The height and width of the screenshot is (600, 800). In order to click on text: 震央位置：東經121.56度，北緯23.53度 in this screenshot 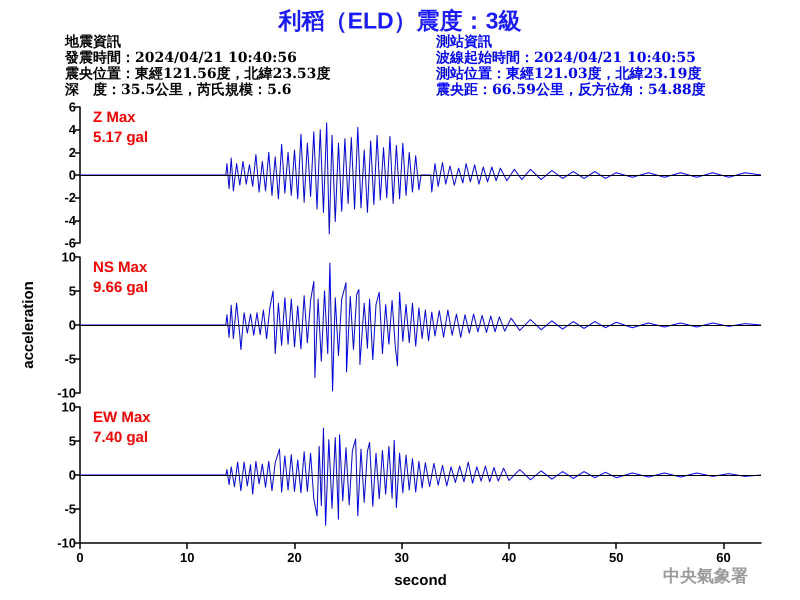, I will do `click(197, 73)`.